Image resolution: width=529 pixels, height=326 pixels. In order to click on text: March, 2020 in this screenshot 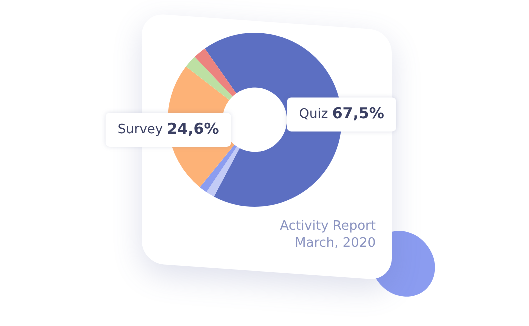, I will do `click(335, 243)`.